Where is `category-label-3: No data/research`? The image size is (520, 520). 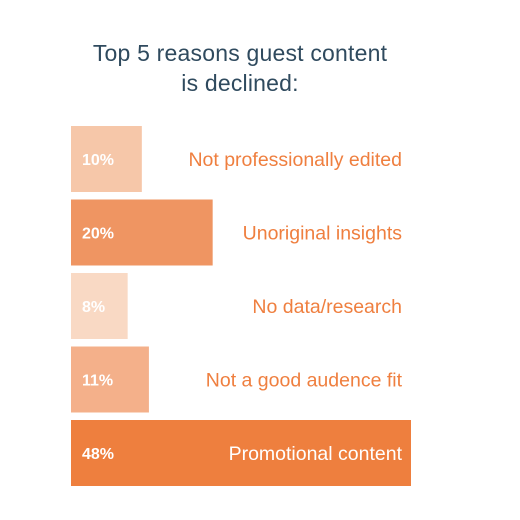 category-label-3: No data/research is located at coordinates (327, 307).